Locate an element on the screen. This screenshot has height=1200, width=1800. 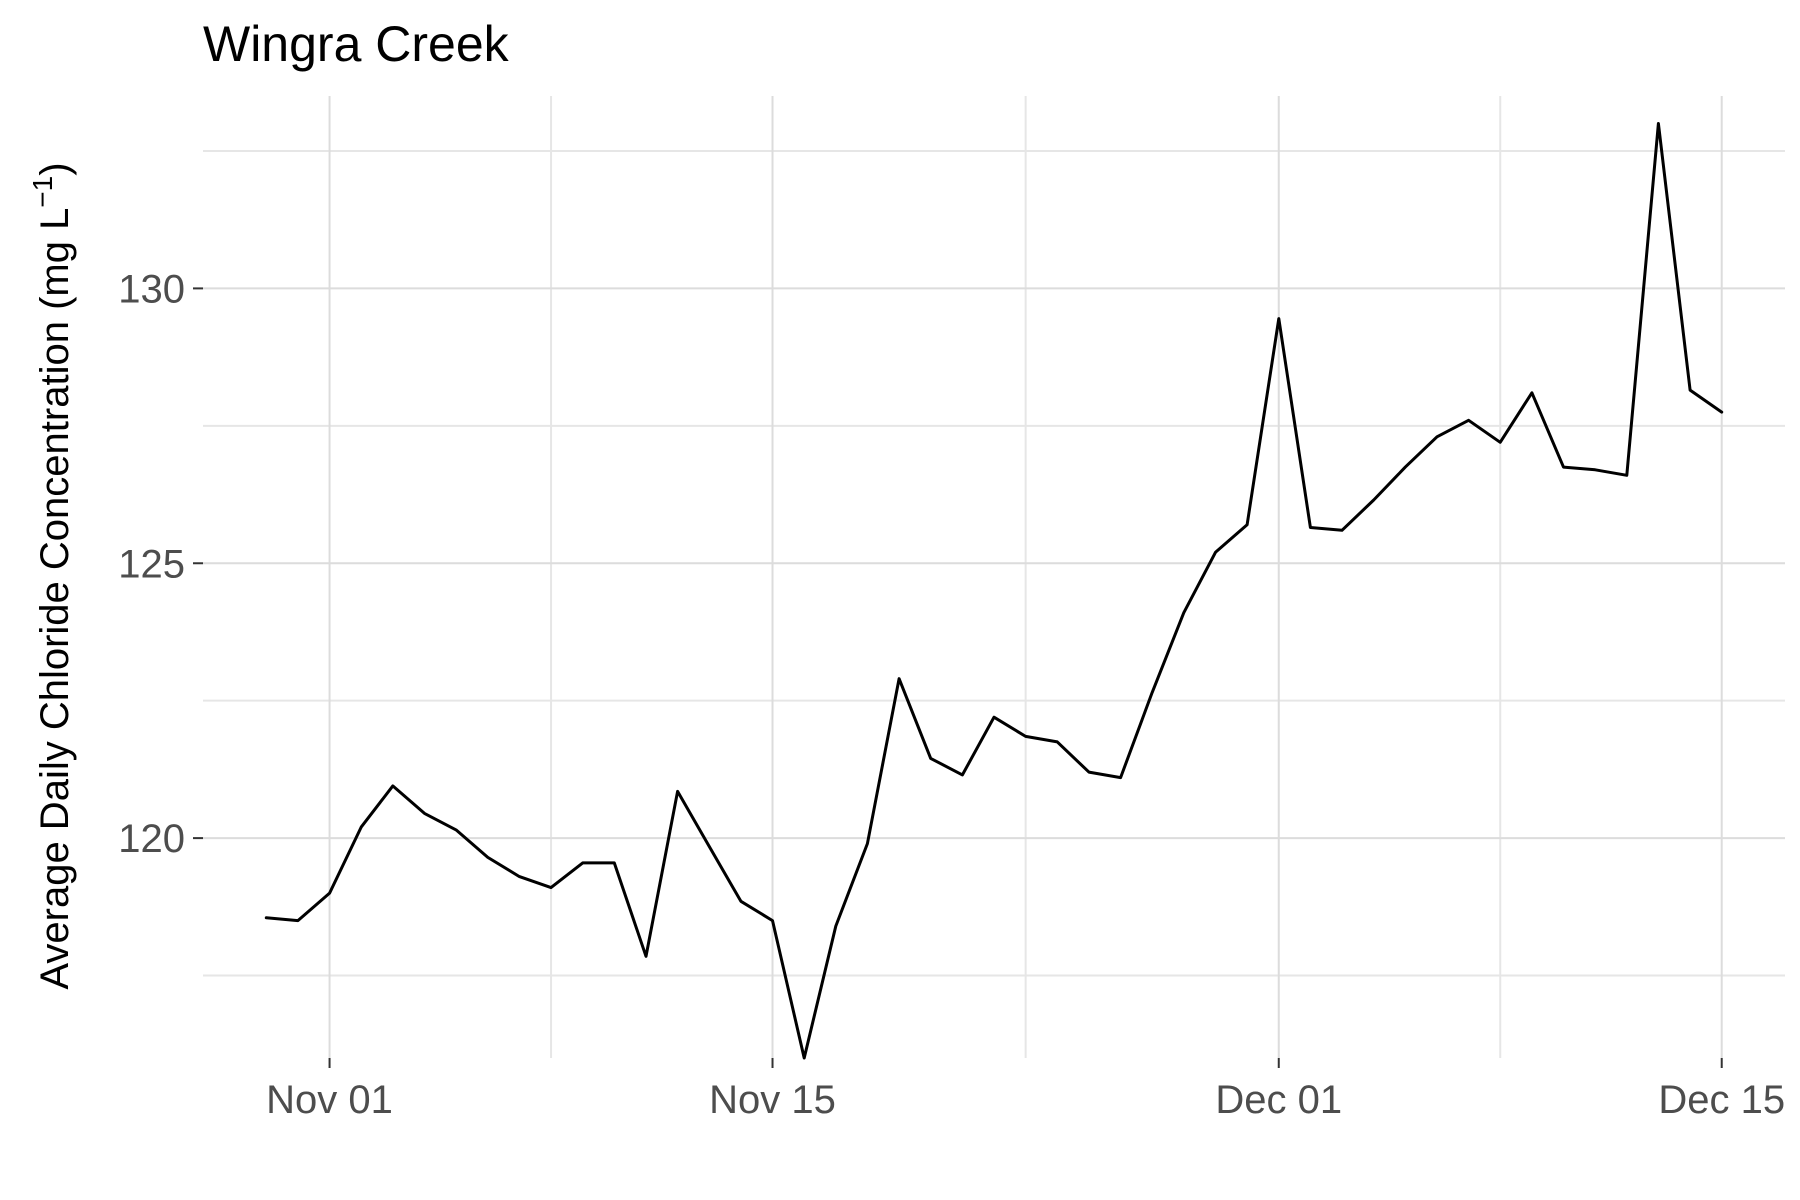
x-tick-label: Dec 15 is located at coordinates (1721, 1100).